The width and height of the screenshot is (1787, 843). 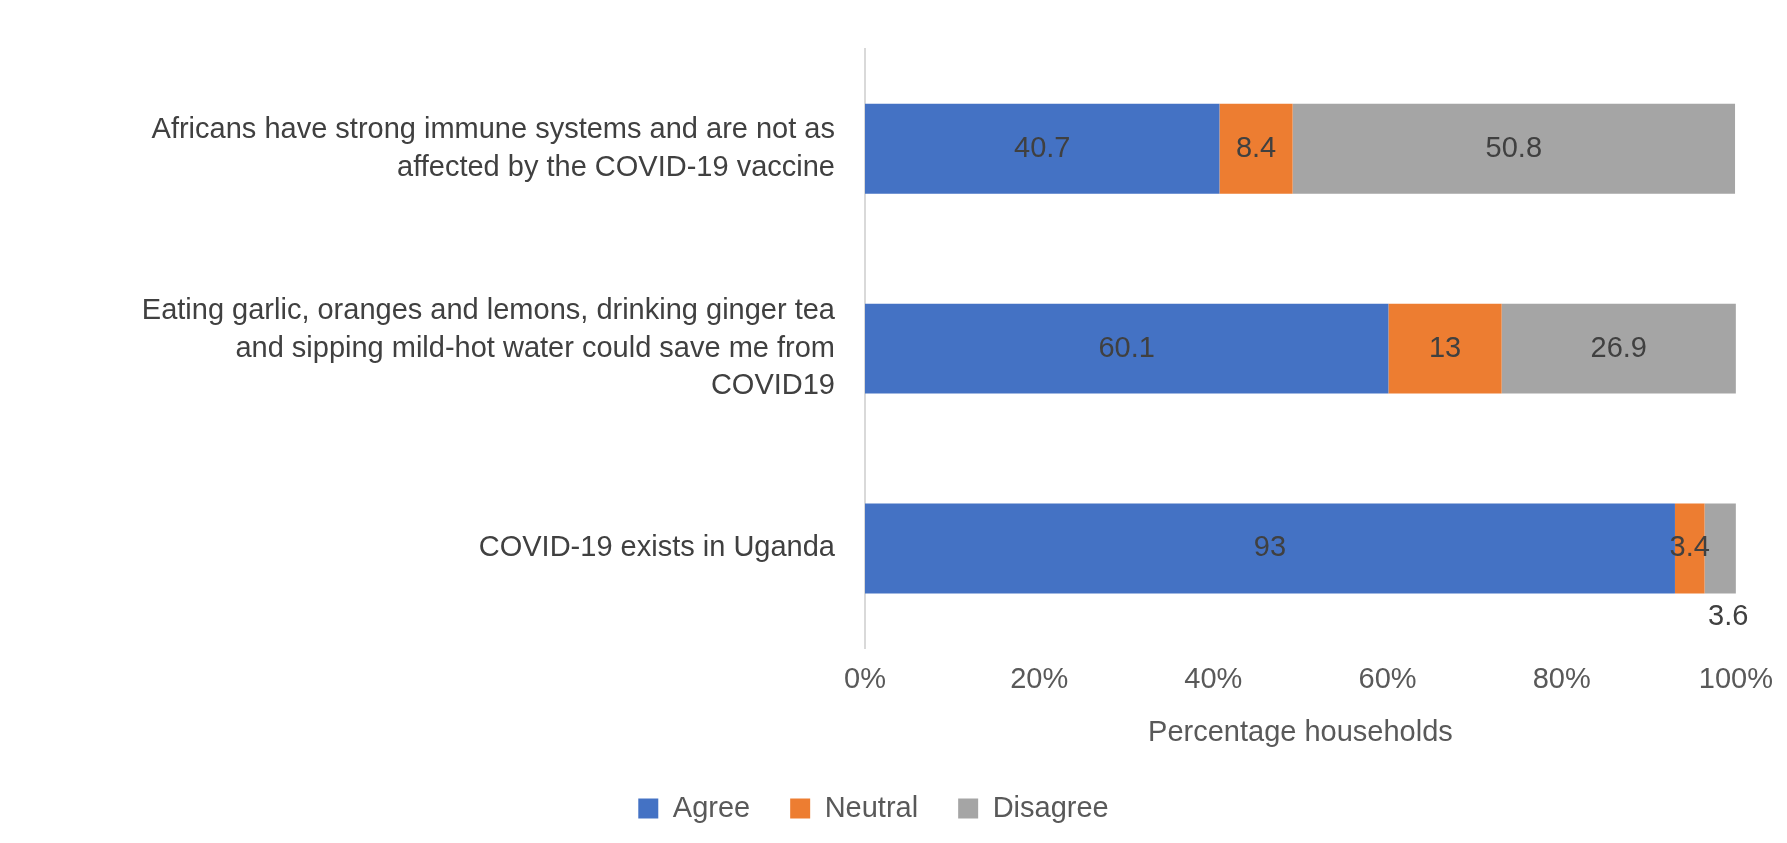 What do you see at coordinates (871, 806) in the screenshot?
I see `legend-label: Neutral` at bounding box center [871, 806].